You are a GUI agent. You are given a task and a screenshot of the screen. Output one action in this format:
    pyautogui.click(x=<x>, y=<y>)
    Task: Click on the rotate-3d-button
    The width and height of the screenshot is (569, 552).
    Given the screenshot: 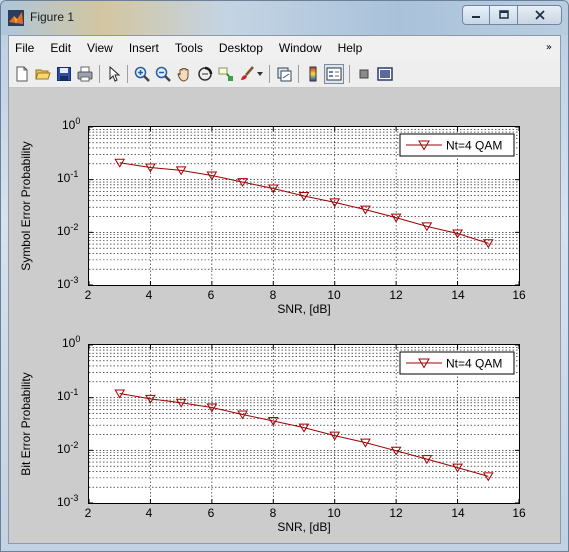 What is the action you would take?
    pyautogui.click(x=205, y=74)
    